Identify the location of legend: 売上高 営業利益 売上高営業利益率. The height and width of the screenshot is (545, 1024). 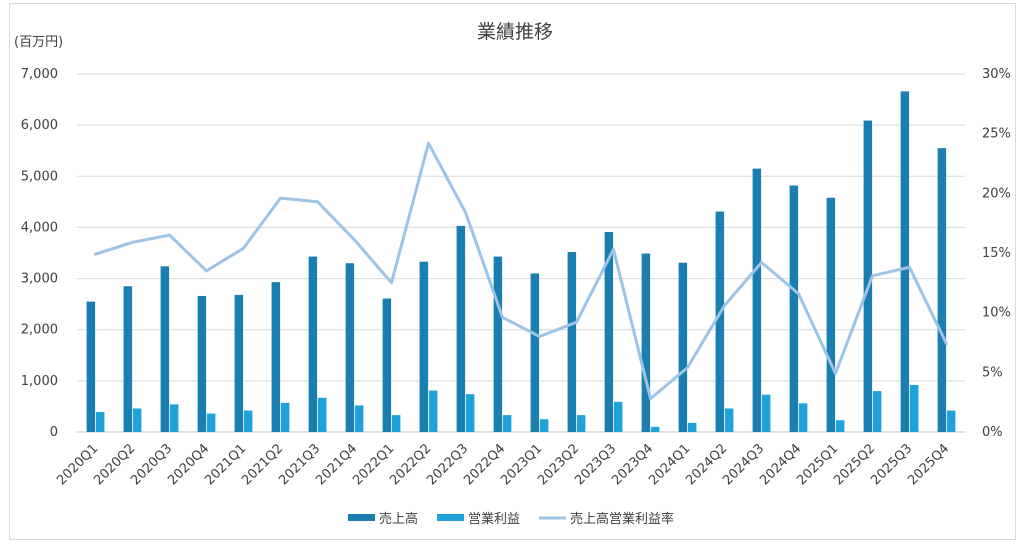
(511, 519).